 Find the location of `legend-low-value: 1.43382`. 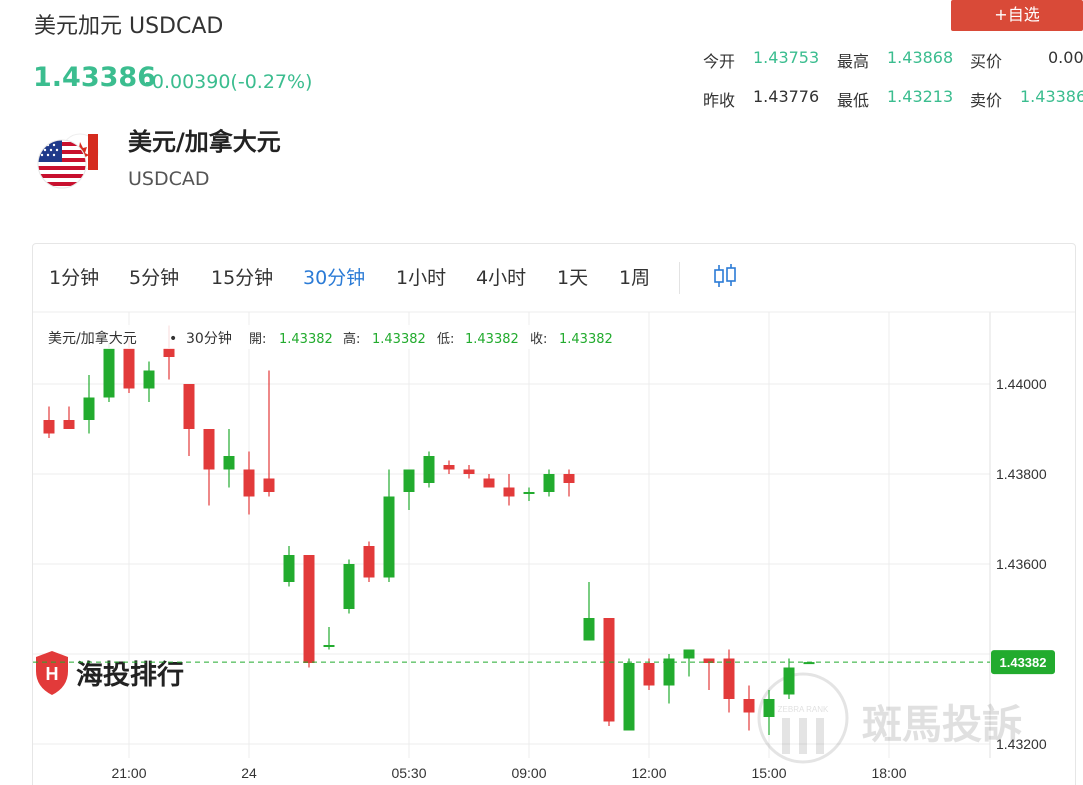

legend-low-value: 1.43382 is located at coordinates (492, 339).